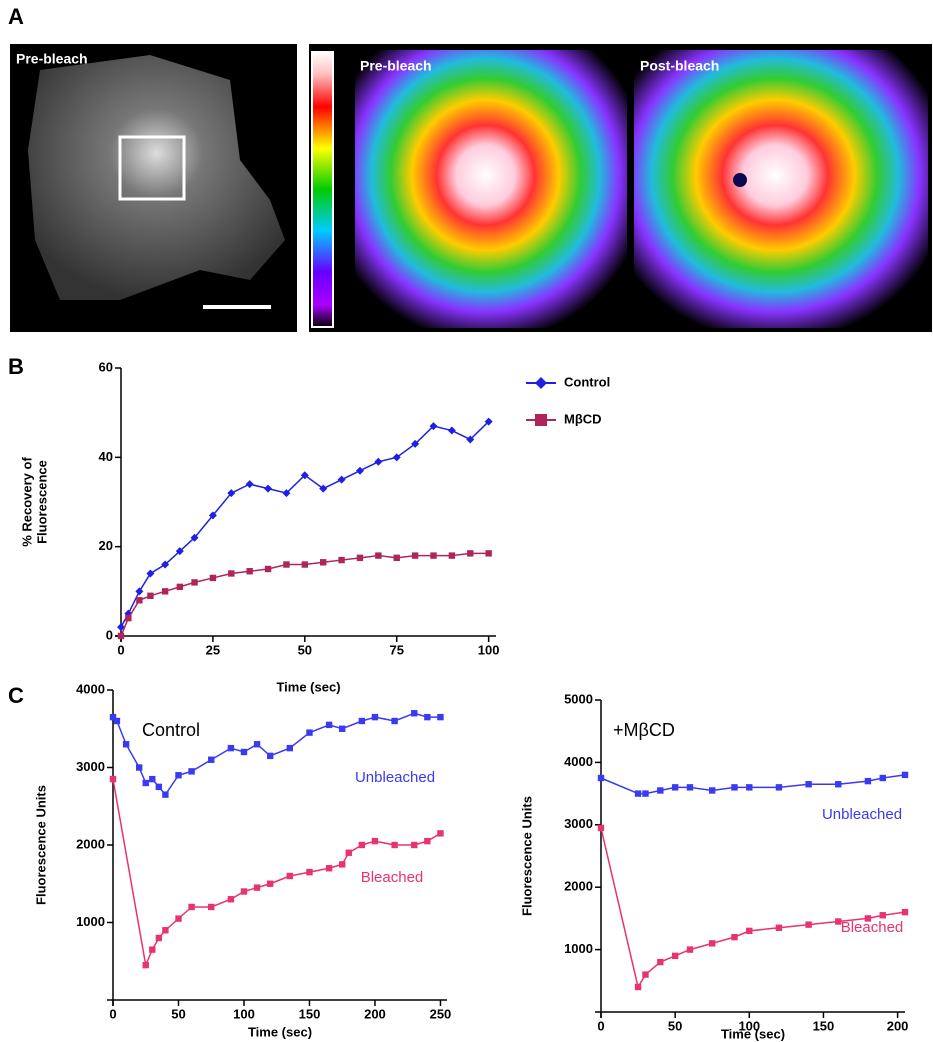  I want to click on color-bar, so click(322, 189).